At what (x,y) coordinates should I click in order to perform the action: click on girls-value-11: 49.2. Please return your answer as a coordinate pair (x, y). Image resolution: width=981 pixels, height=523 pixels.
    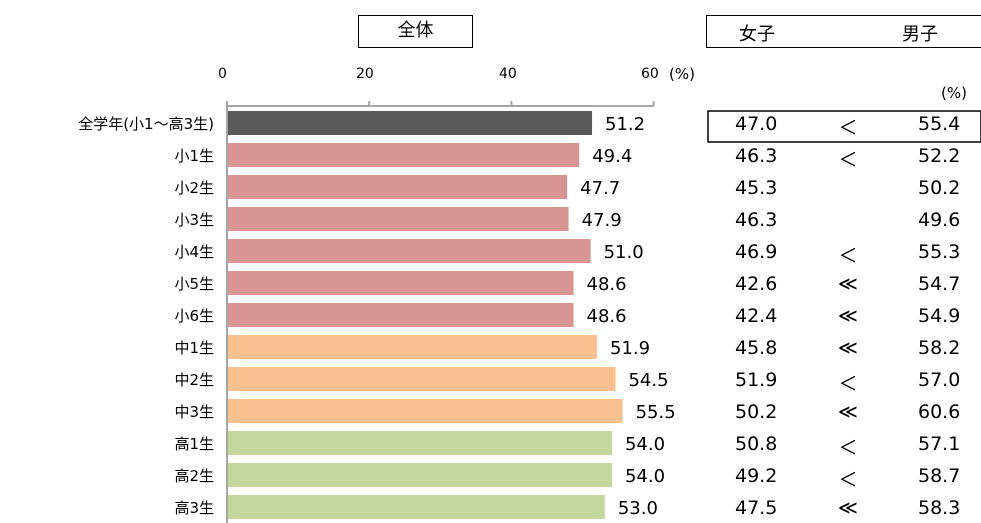
    Looking at the image, I should click on (756, 476).